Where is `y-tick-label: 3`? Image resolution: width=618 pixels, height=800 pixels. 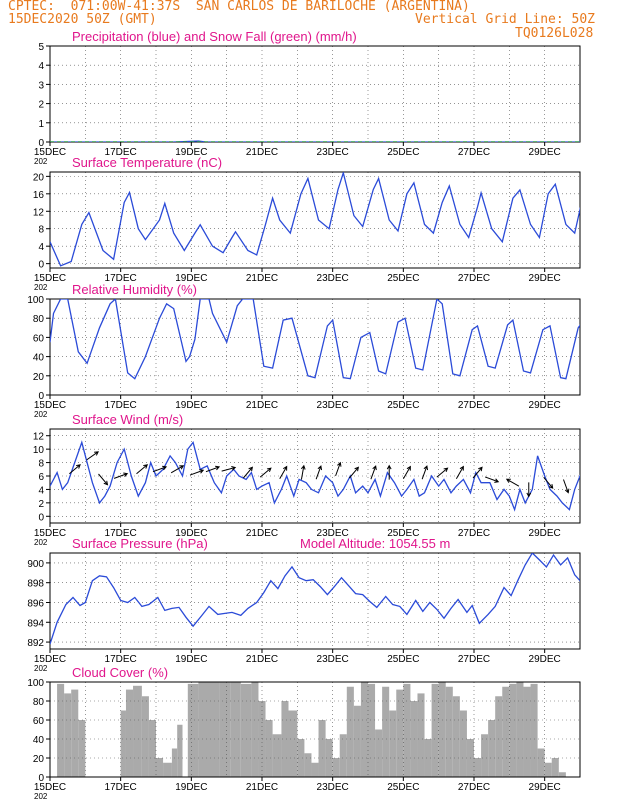 y-tick-label: 3 is located at coordinates (41, 85).